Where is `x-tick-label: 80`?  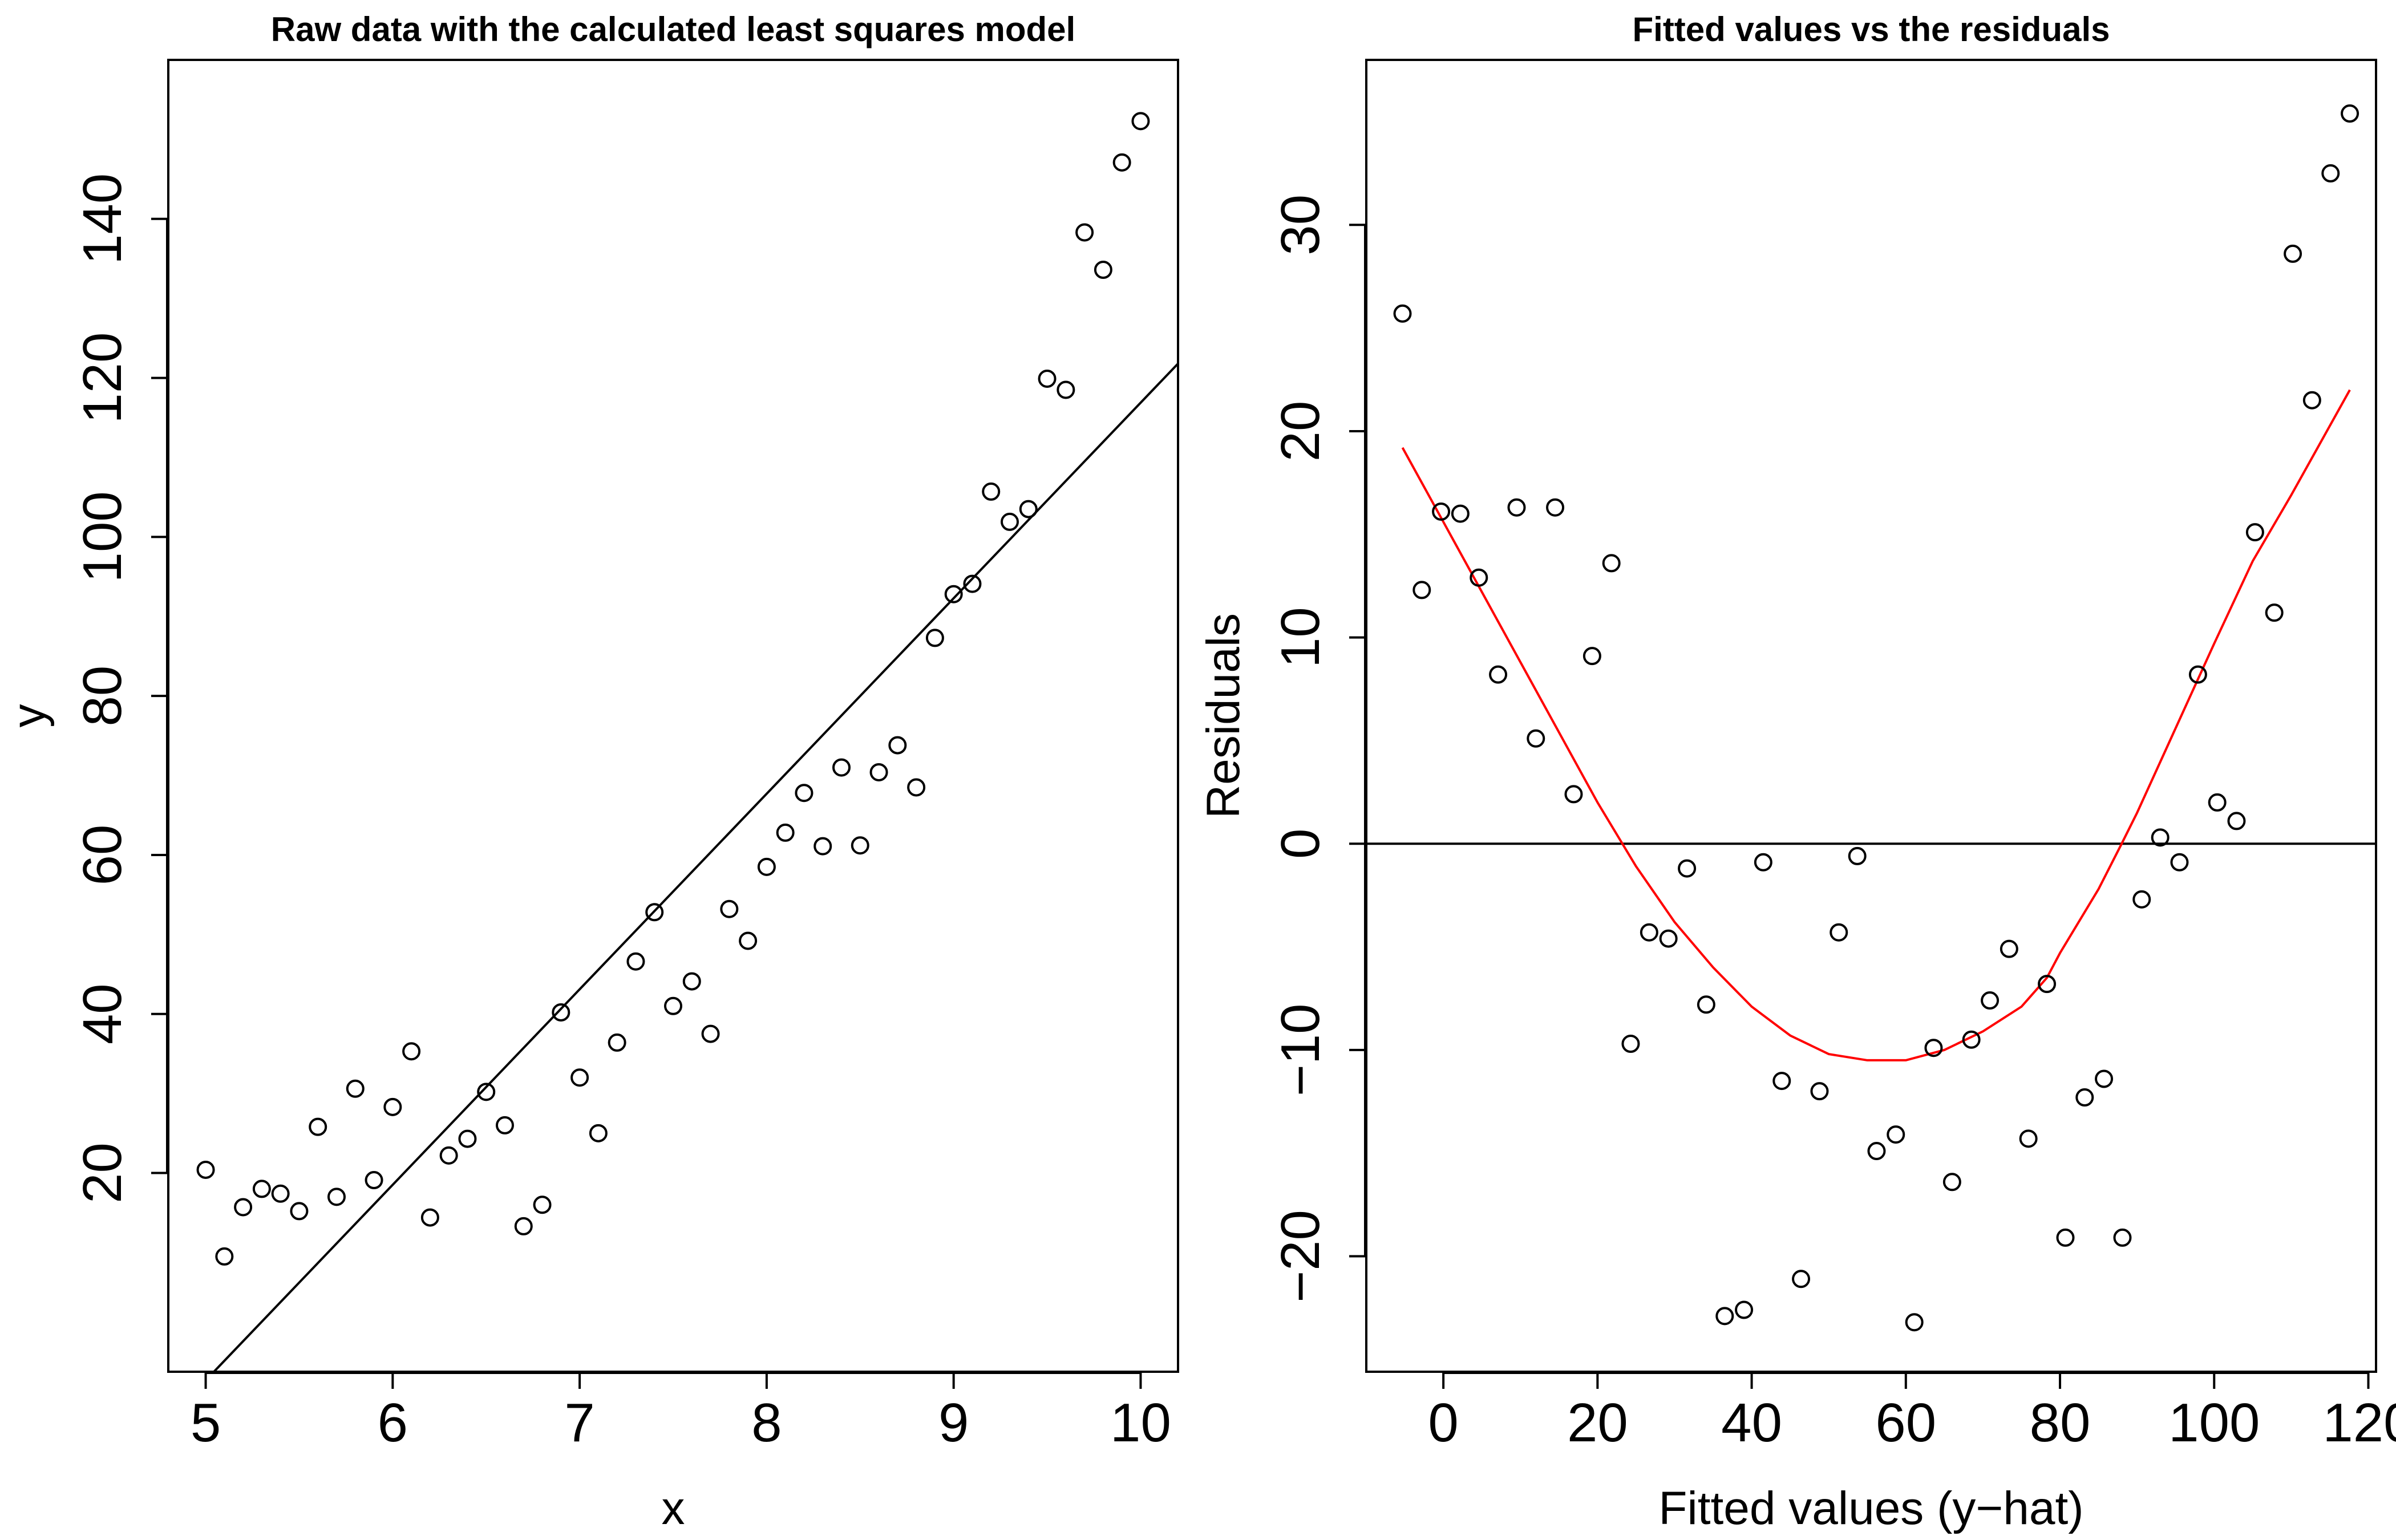 x-tick-label: 80 is located at coordinates (2060, 1423).